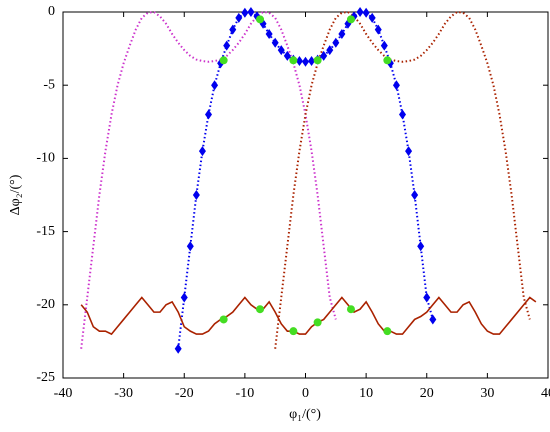 Image resolution: width=550 pixels, height=432 pixels. What do you see at coordinates (15, 194) in the screenshot?
I see `y-axis-label: Δφ₂/(°)` at bounding box center [15, 194].